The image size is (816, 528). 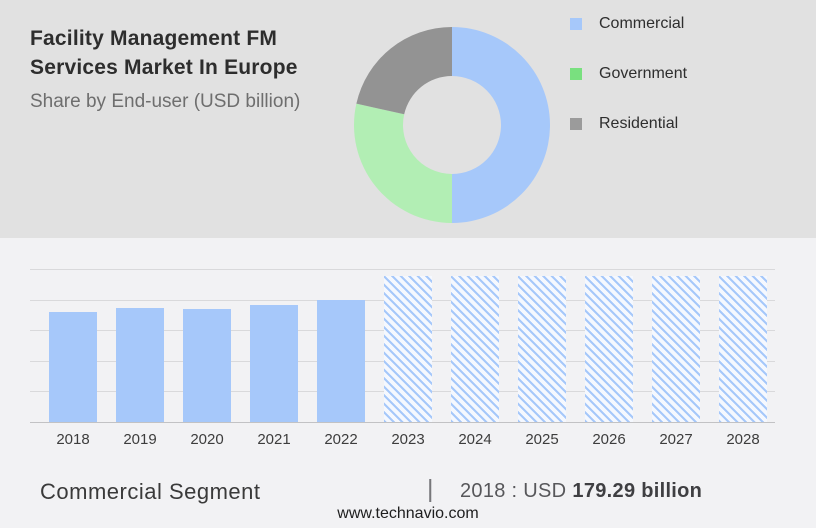 What do you see at coordinates (576, 24) in the screenshot?
I see `legend-swatch-commercial` at bounding box center [576, 24].